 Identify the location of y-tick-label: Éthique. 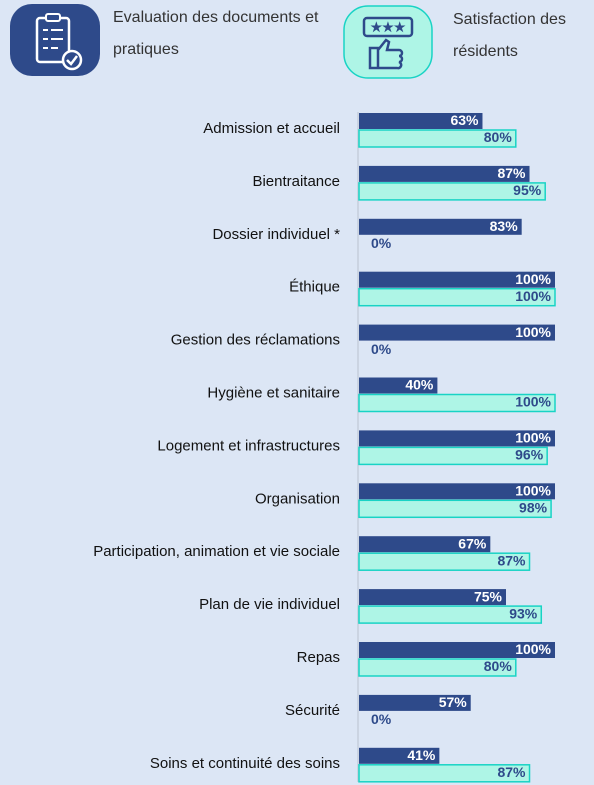
(314, 287).